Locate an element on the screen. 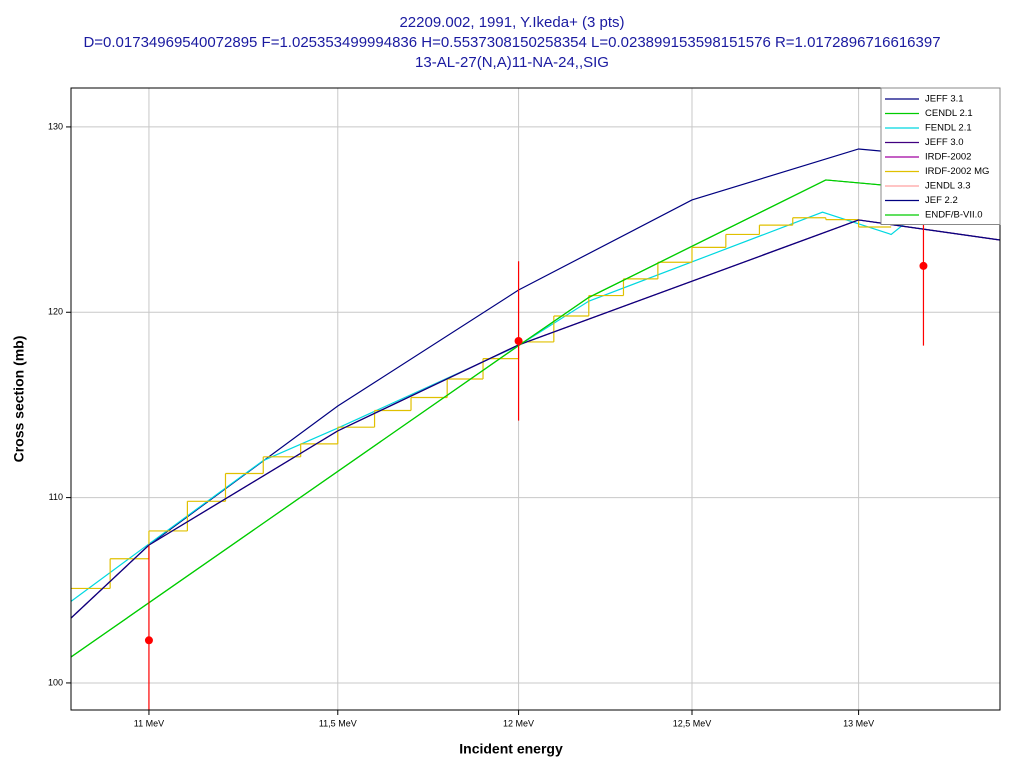 The image size is (1024, 768). y-tick-label: 130 is located at coordinates (55, 126).